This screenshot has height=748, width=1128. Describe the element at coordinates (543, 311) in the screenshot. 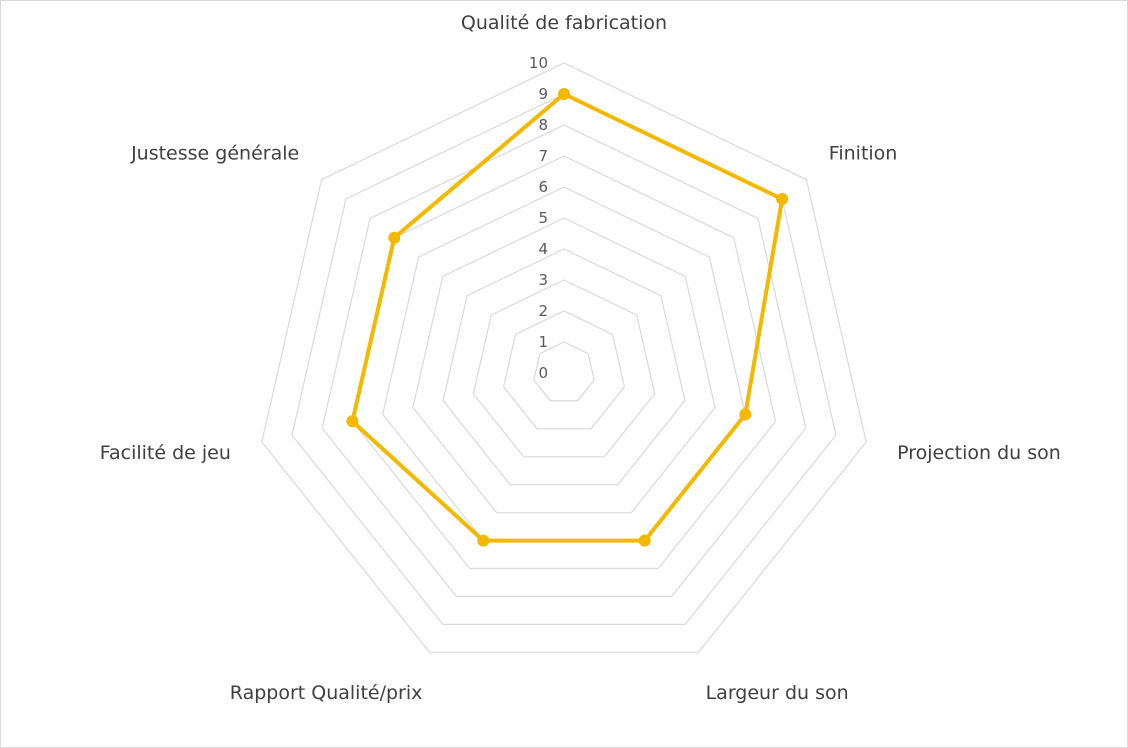

I see `tick-label: 2` at that location.